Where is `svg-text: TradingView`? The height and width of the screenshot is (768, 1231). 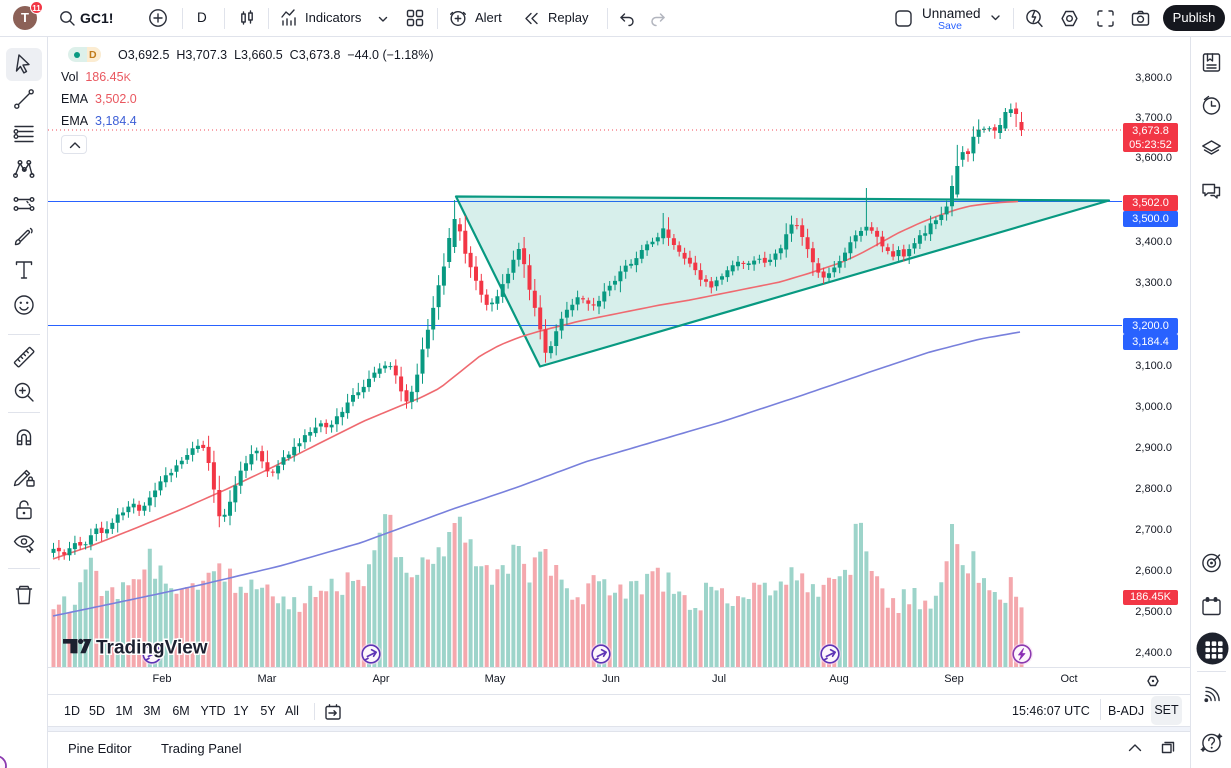 svg-text: TradingView is located at coordinates (152, 648).